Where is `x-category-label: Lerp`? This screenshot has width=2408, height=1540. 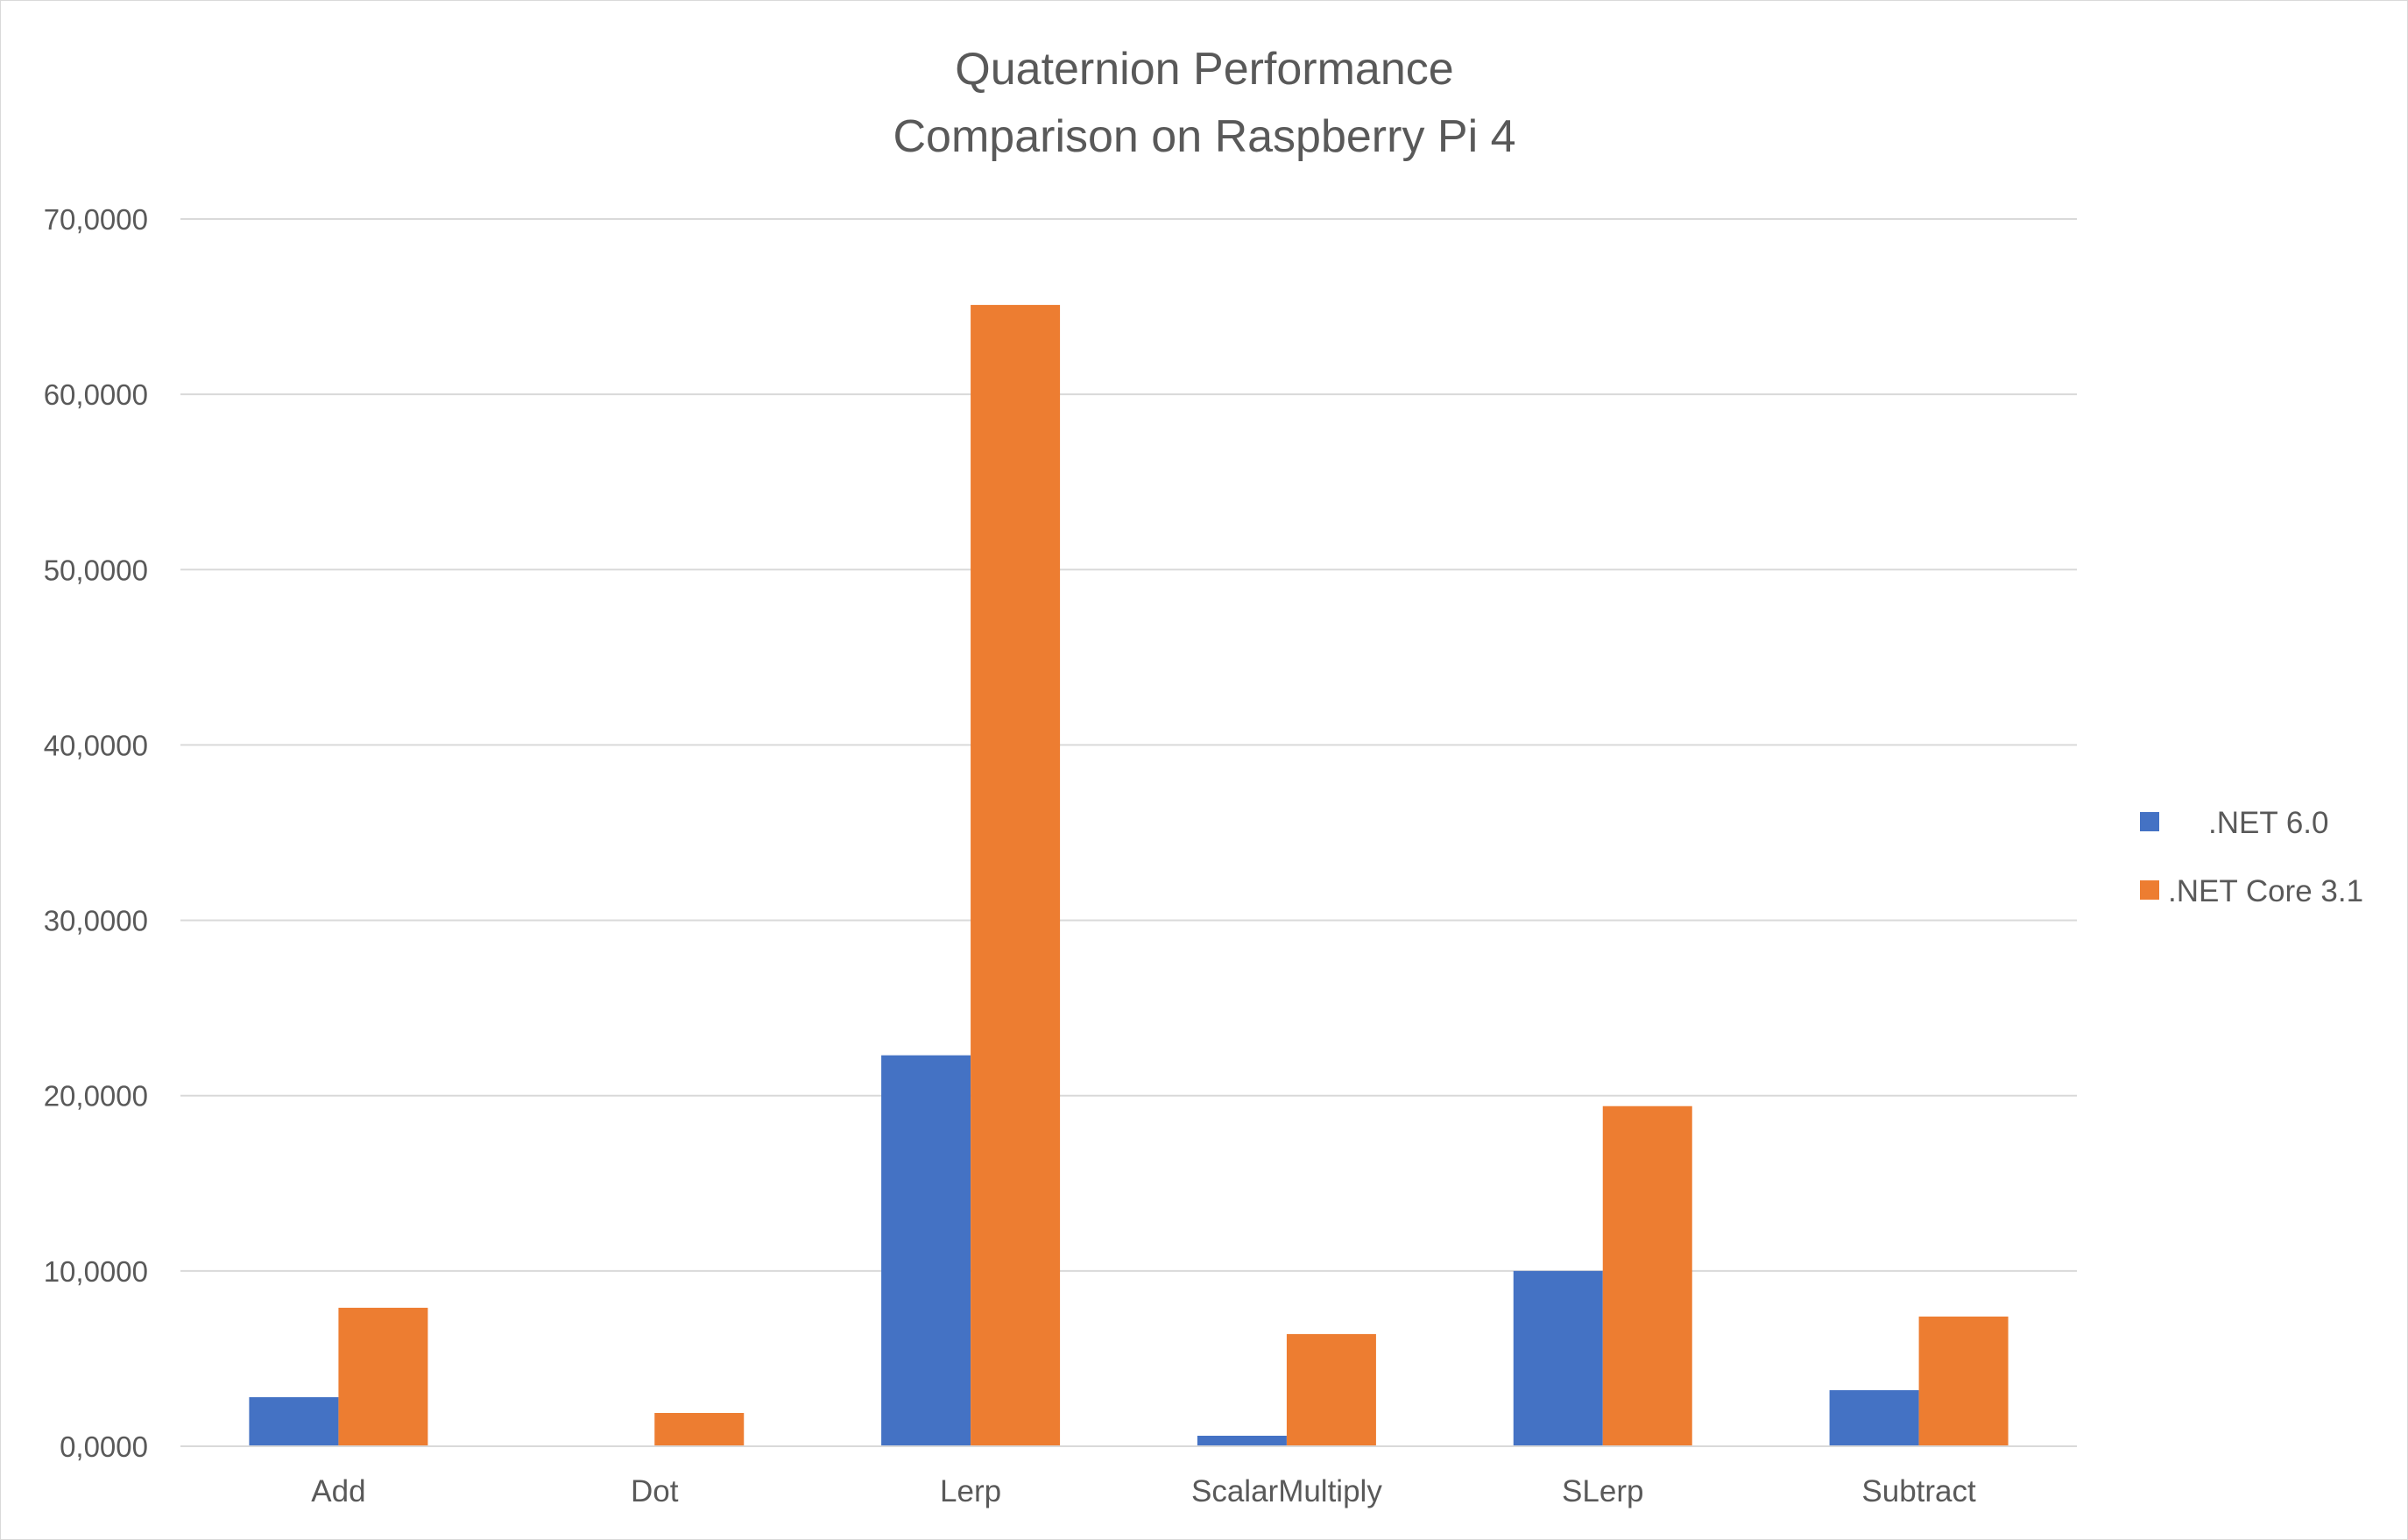 x-category-label: Lerp is located at coordinates (970, 1491).